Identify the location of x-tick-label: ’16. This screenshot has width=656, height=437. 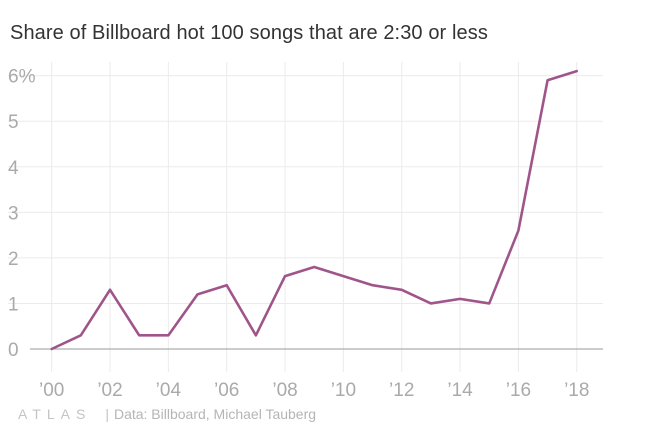
(518, 390).